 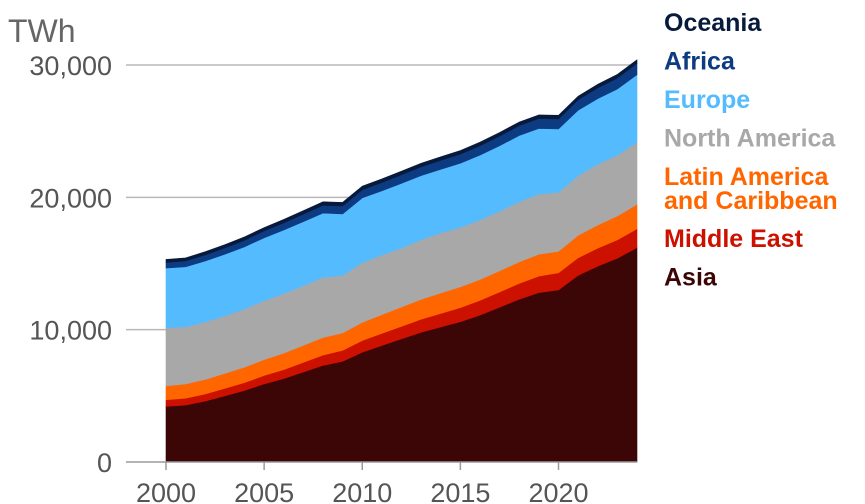 I want to click on y-tick-label: 10,000, so click(x=70, y=331).